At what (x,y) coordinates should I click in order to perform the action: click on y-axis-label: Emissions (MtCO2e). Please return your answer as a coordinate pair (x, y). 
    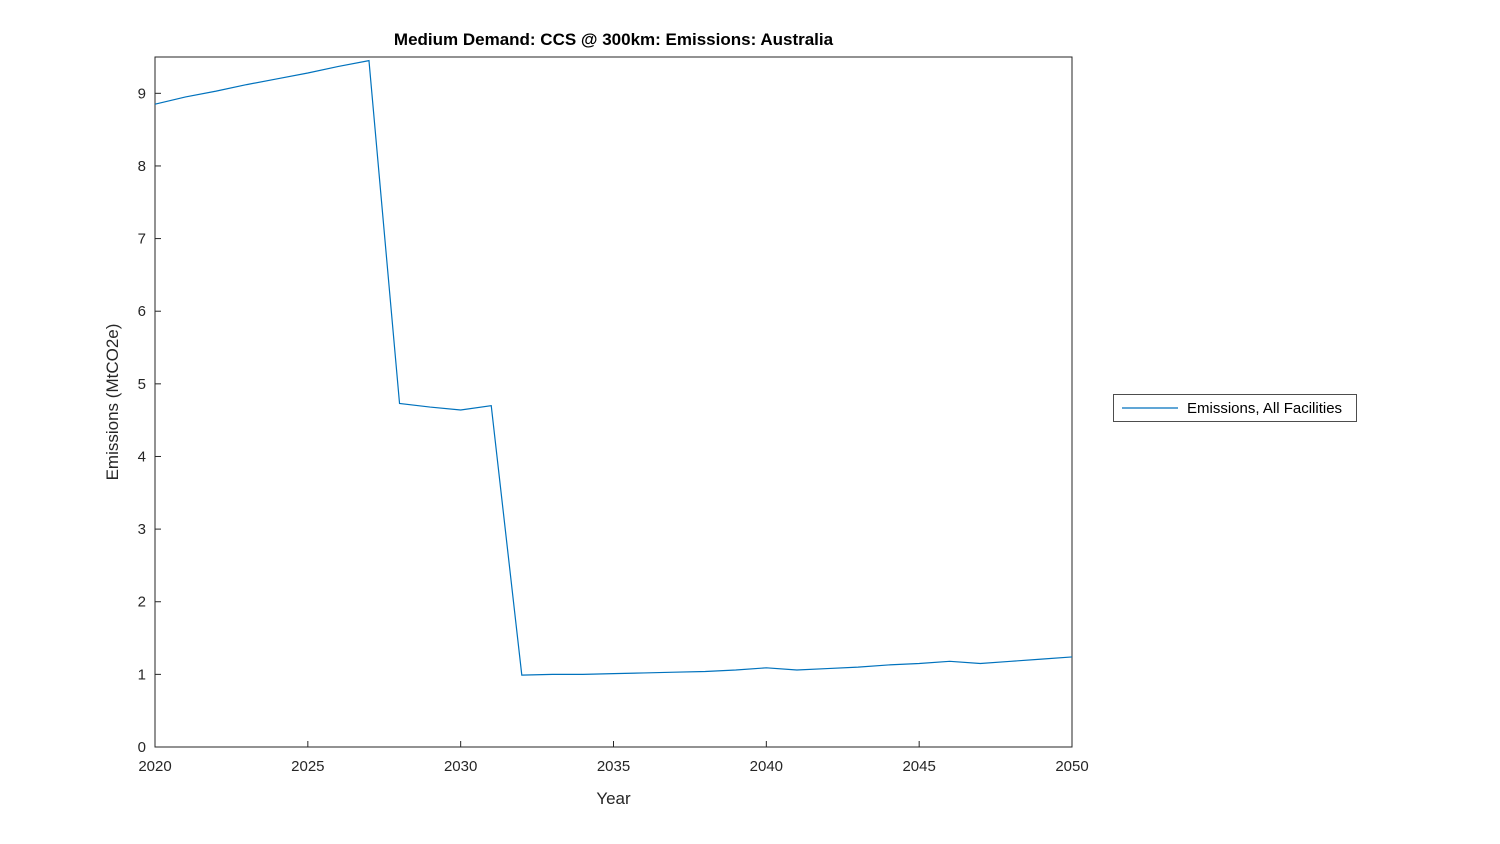
    Looking at the image, I should click on (112, 402).